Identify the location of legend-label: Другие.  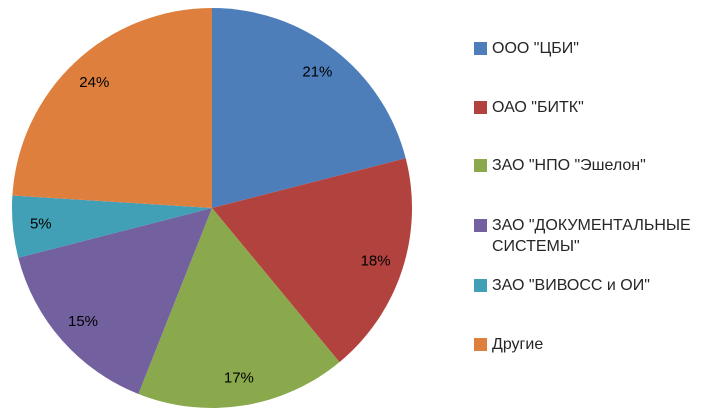
(518, 344).